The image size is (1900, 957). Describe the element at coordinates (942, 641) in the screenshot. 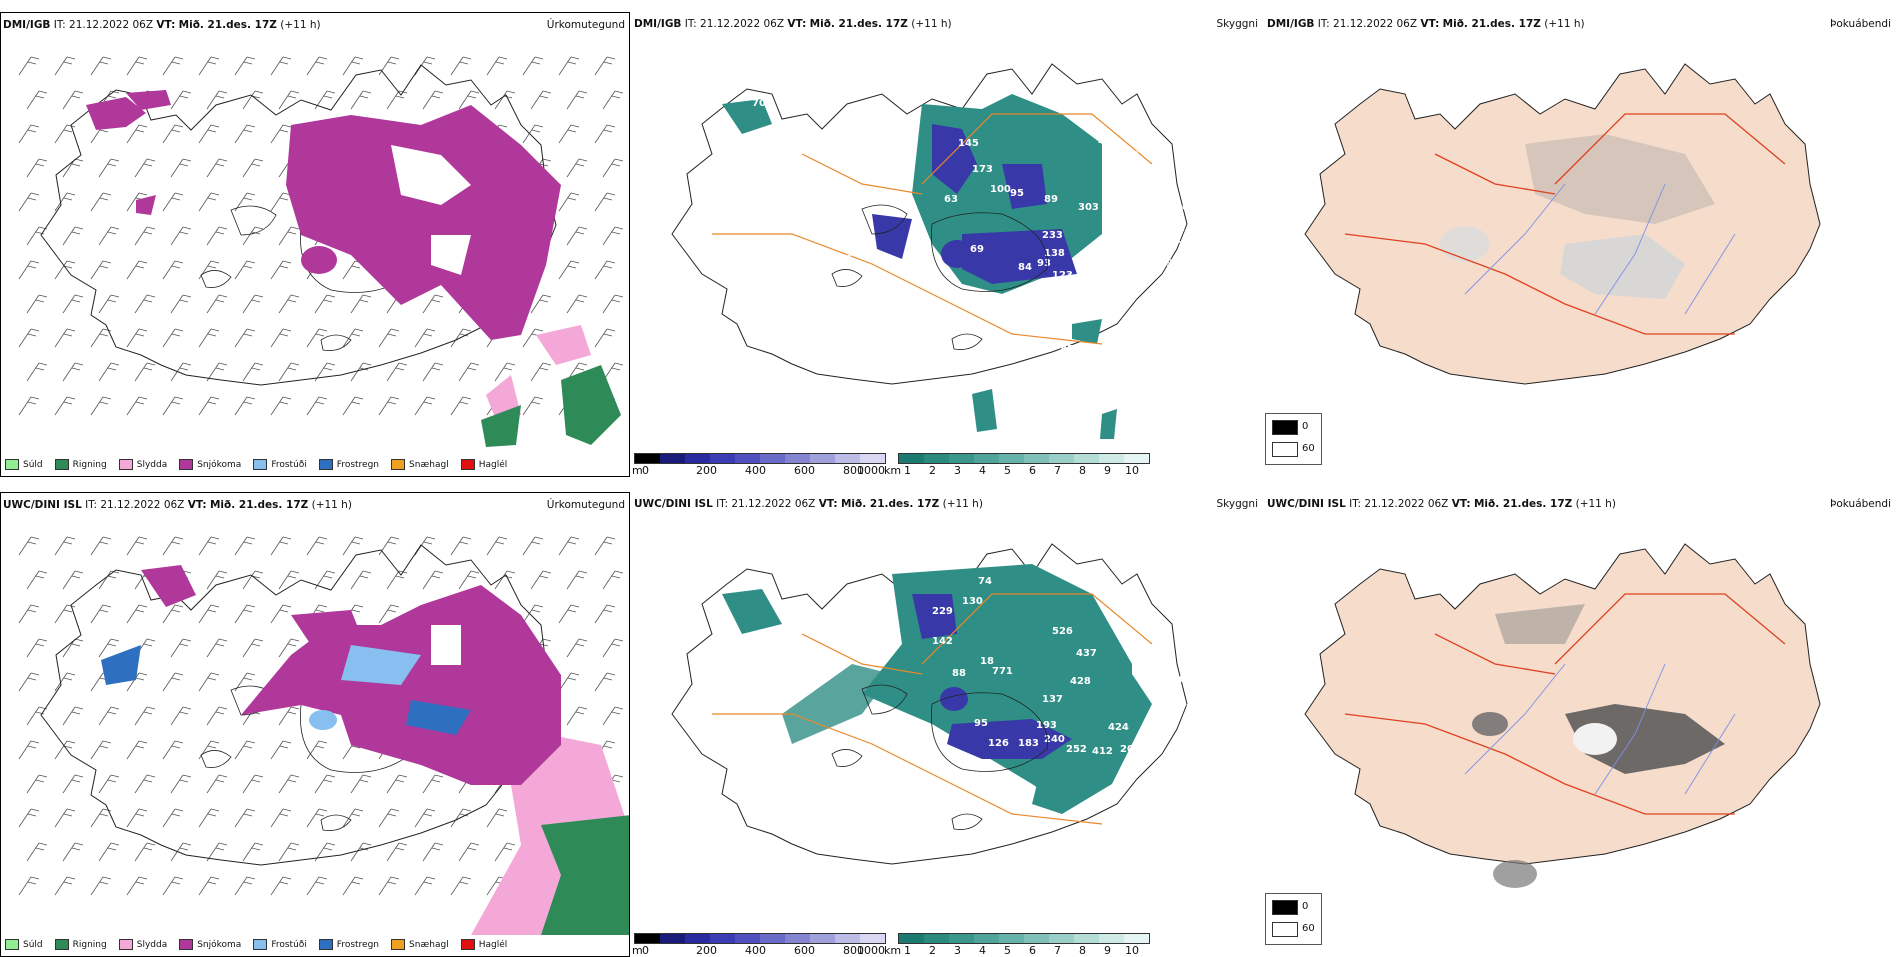

I see `visibility-label: 142` at that location.